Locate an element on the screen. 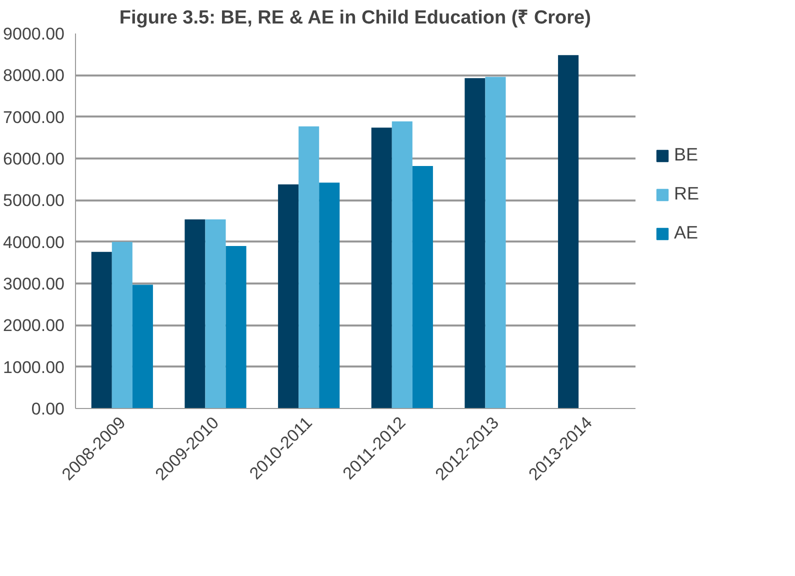 This screenshot has width=795, height=576. y-tick-label: 8000.00 is located at coordinates (33, 76).